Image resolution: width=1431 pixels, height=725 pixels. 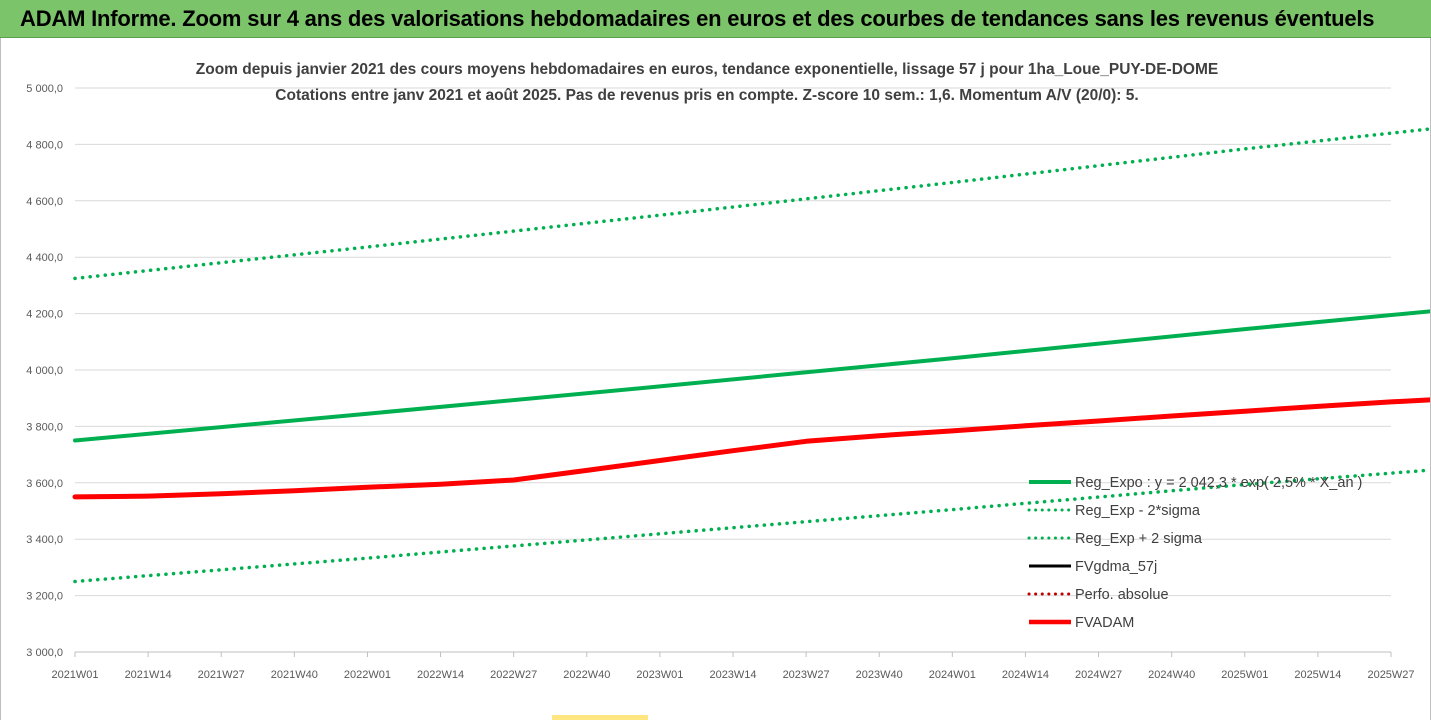 What do you see at coordinates (294, 675) in the screenshot?
I see `x-tick-label: 2021W40` at bounding box center [294, 675].